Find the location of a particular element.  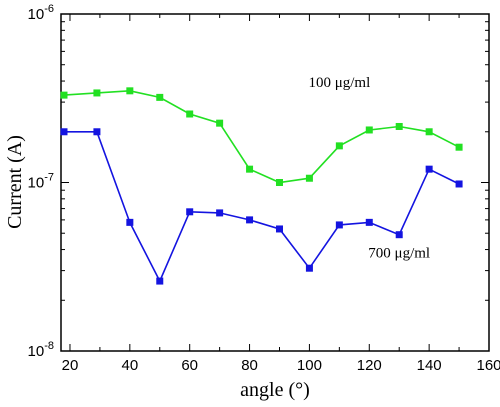

x-tick-label: 20 is located at coordinates (70, 365).